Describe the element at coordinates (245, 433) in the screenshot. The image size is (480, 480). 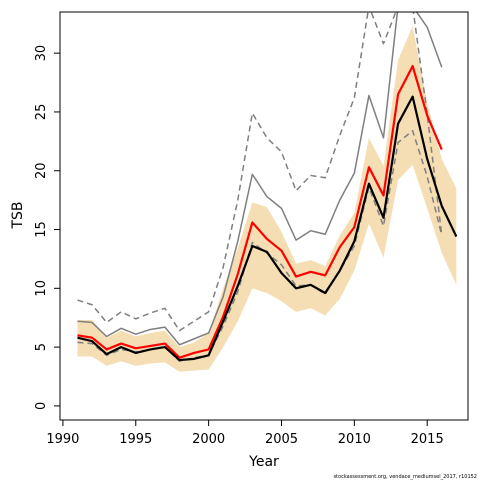
I see `x-axis: 1990 1995 2000 2005 2010 2015` at that location.